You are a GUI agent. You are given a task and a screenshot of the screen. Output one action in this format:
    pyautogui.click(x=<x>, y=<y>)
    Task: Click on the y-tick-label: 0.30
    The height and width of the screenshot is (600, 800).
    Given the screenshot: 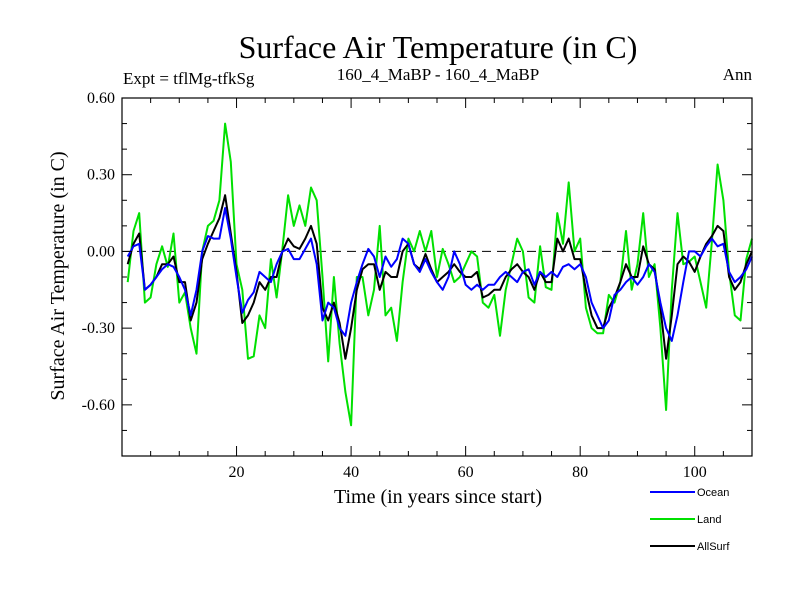 What is the action you would take?
    pyautogui.click(x=101, y=175)
    